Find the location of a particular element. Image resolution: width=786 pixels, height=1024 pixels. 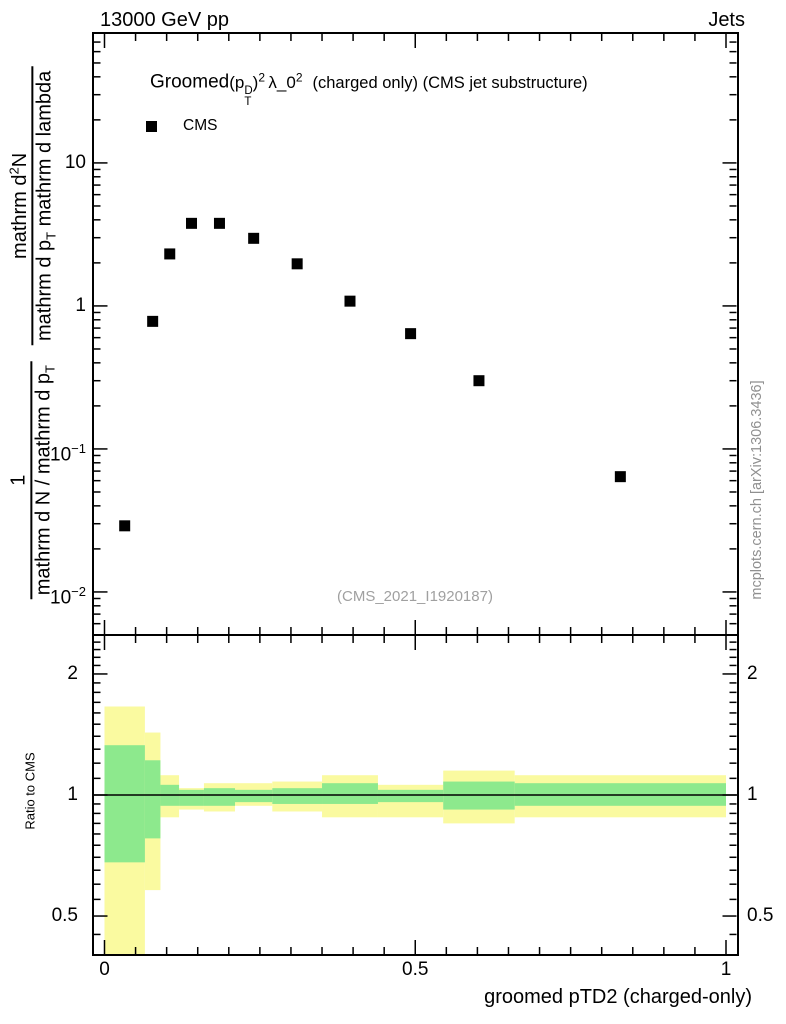

title-prefix: Groomed is located at coordinates (190, 82).